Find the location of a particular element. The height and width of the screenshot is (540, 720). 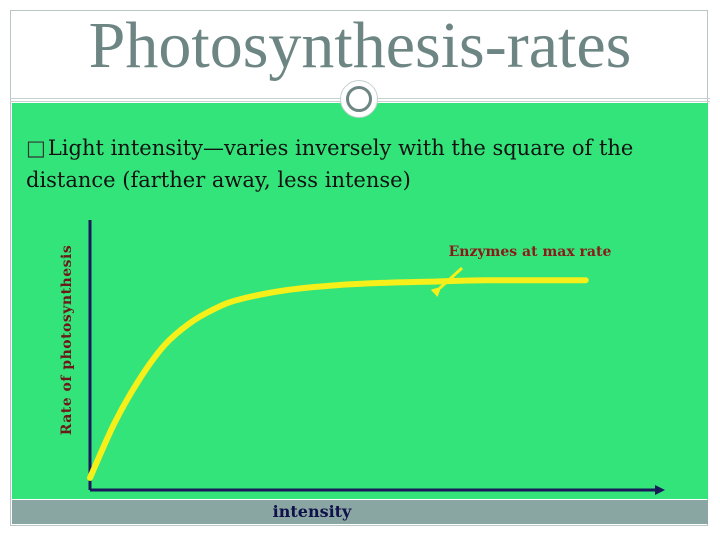

chart-annotation: Enzymes at max rate is located at coordinates (530, 252).